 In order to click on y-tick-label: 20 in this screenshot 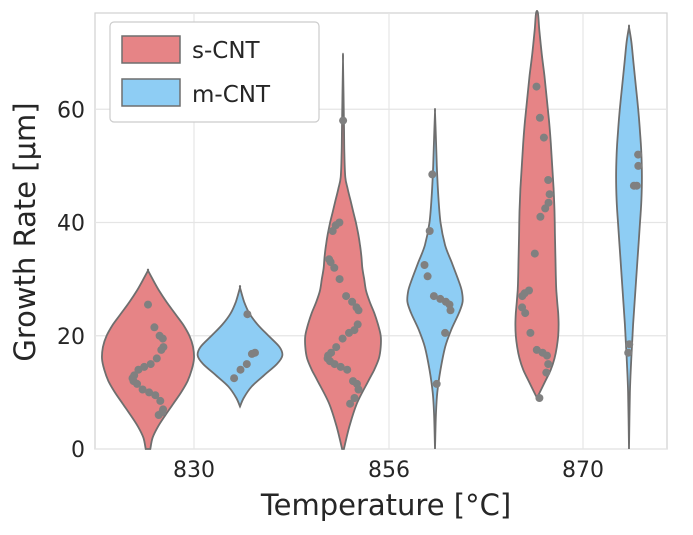, I will do `click(71, 337)`.